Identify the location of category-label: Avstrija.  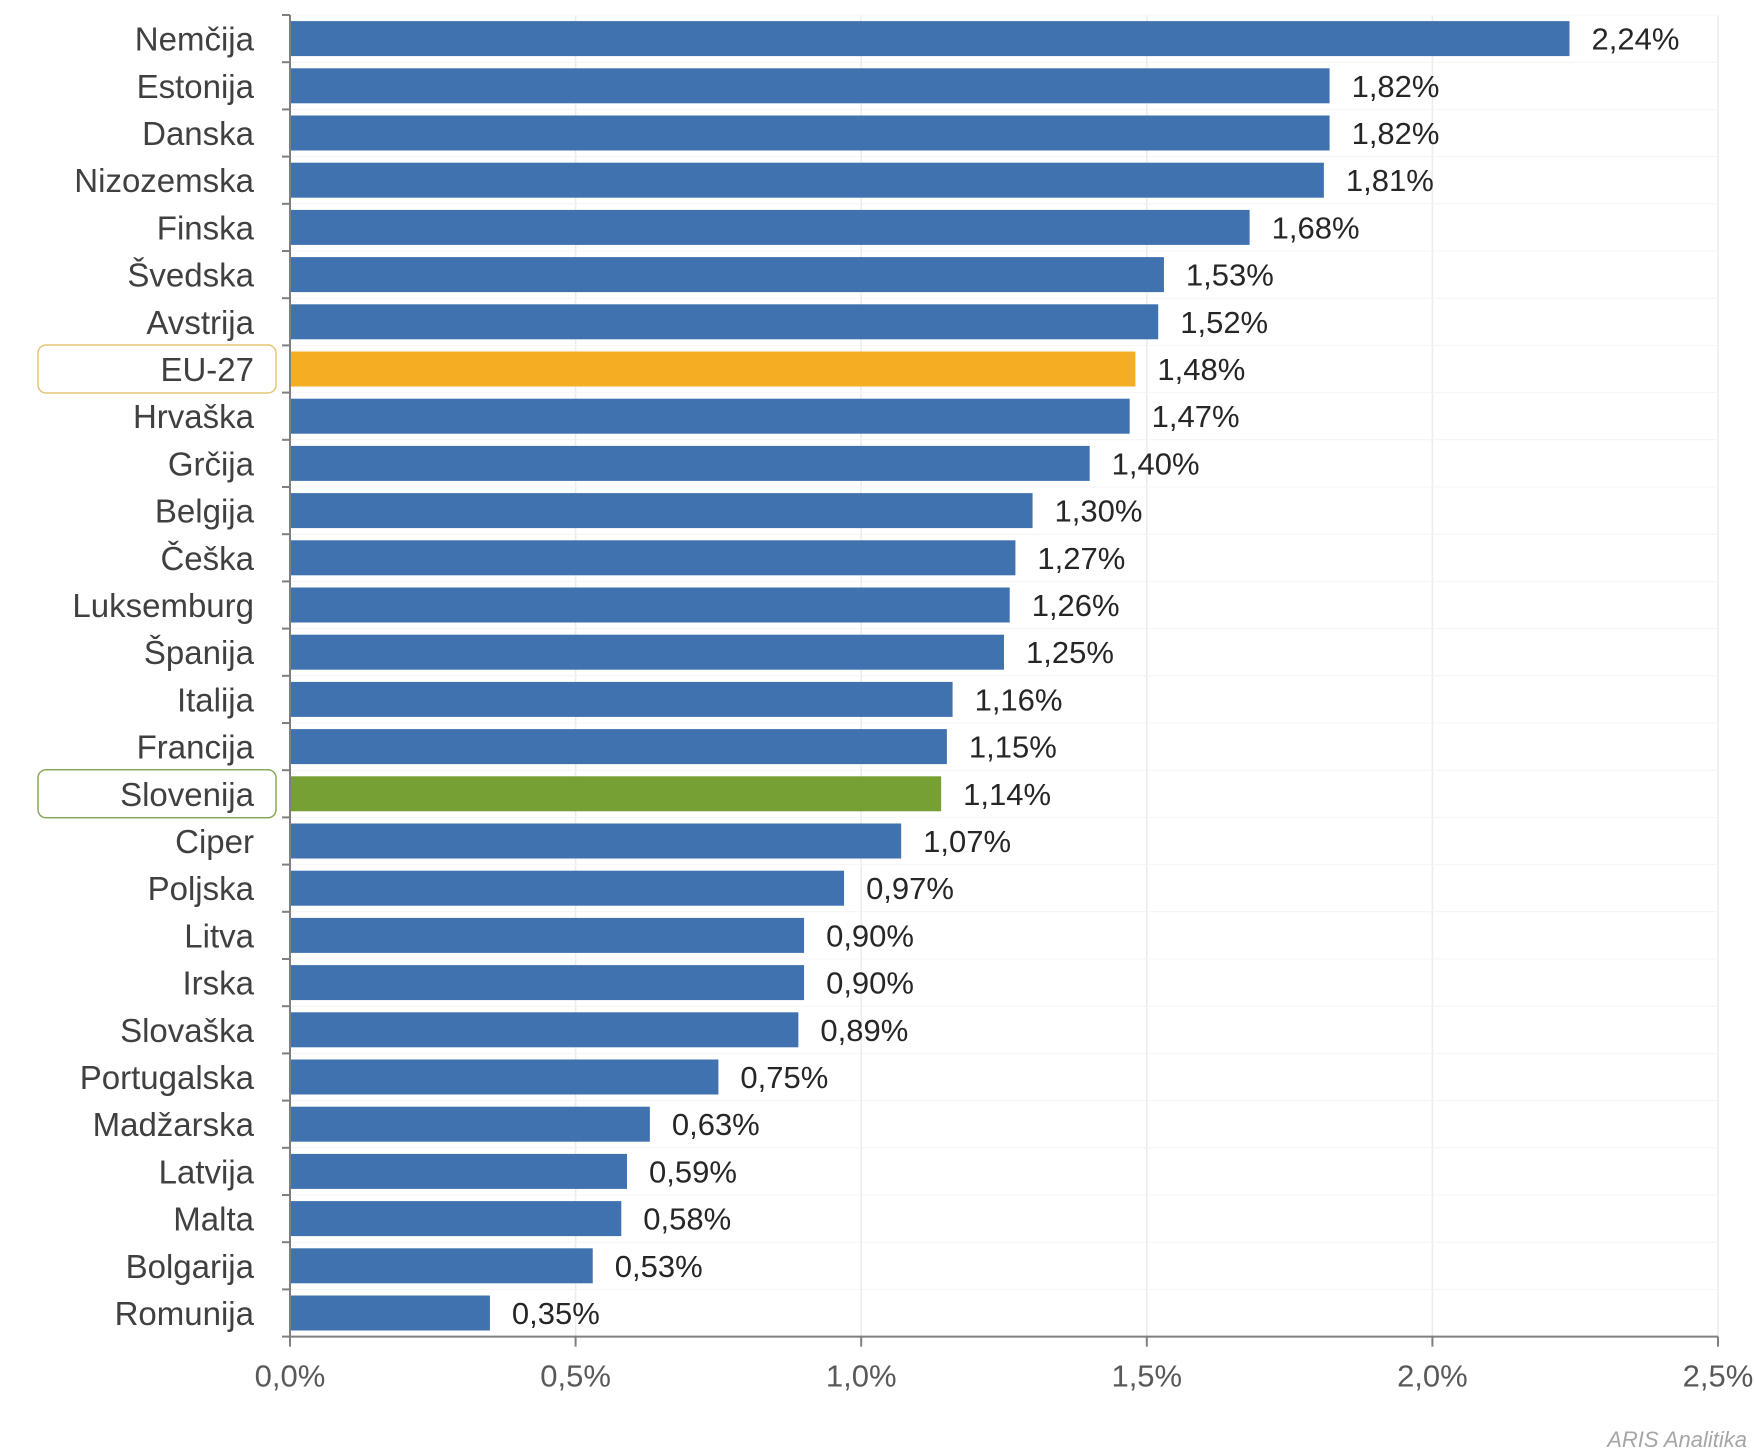
(200, 322).